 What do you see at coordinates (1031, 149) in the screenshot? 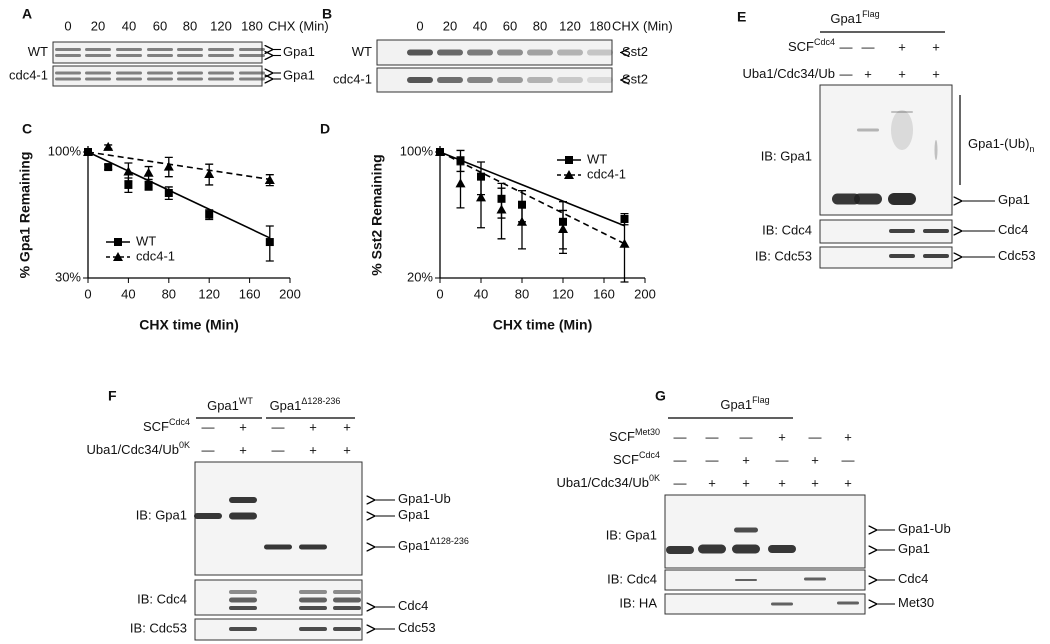
I see `band-label-sub: n` at bounding box center [1031, 149].